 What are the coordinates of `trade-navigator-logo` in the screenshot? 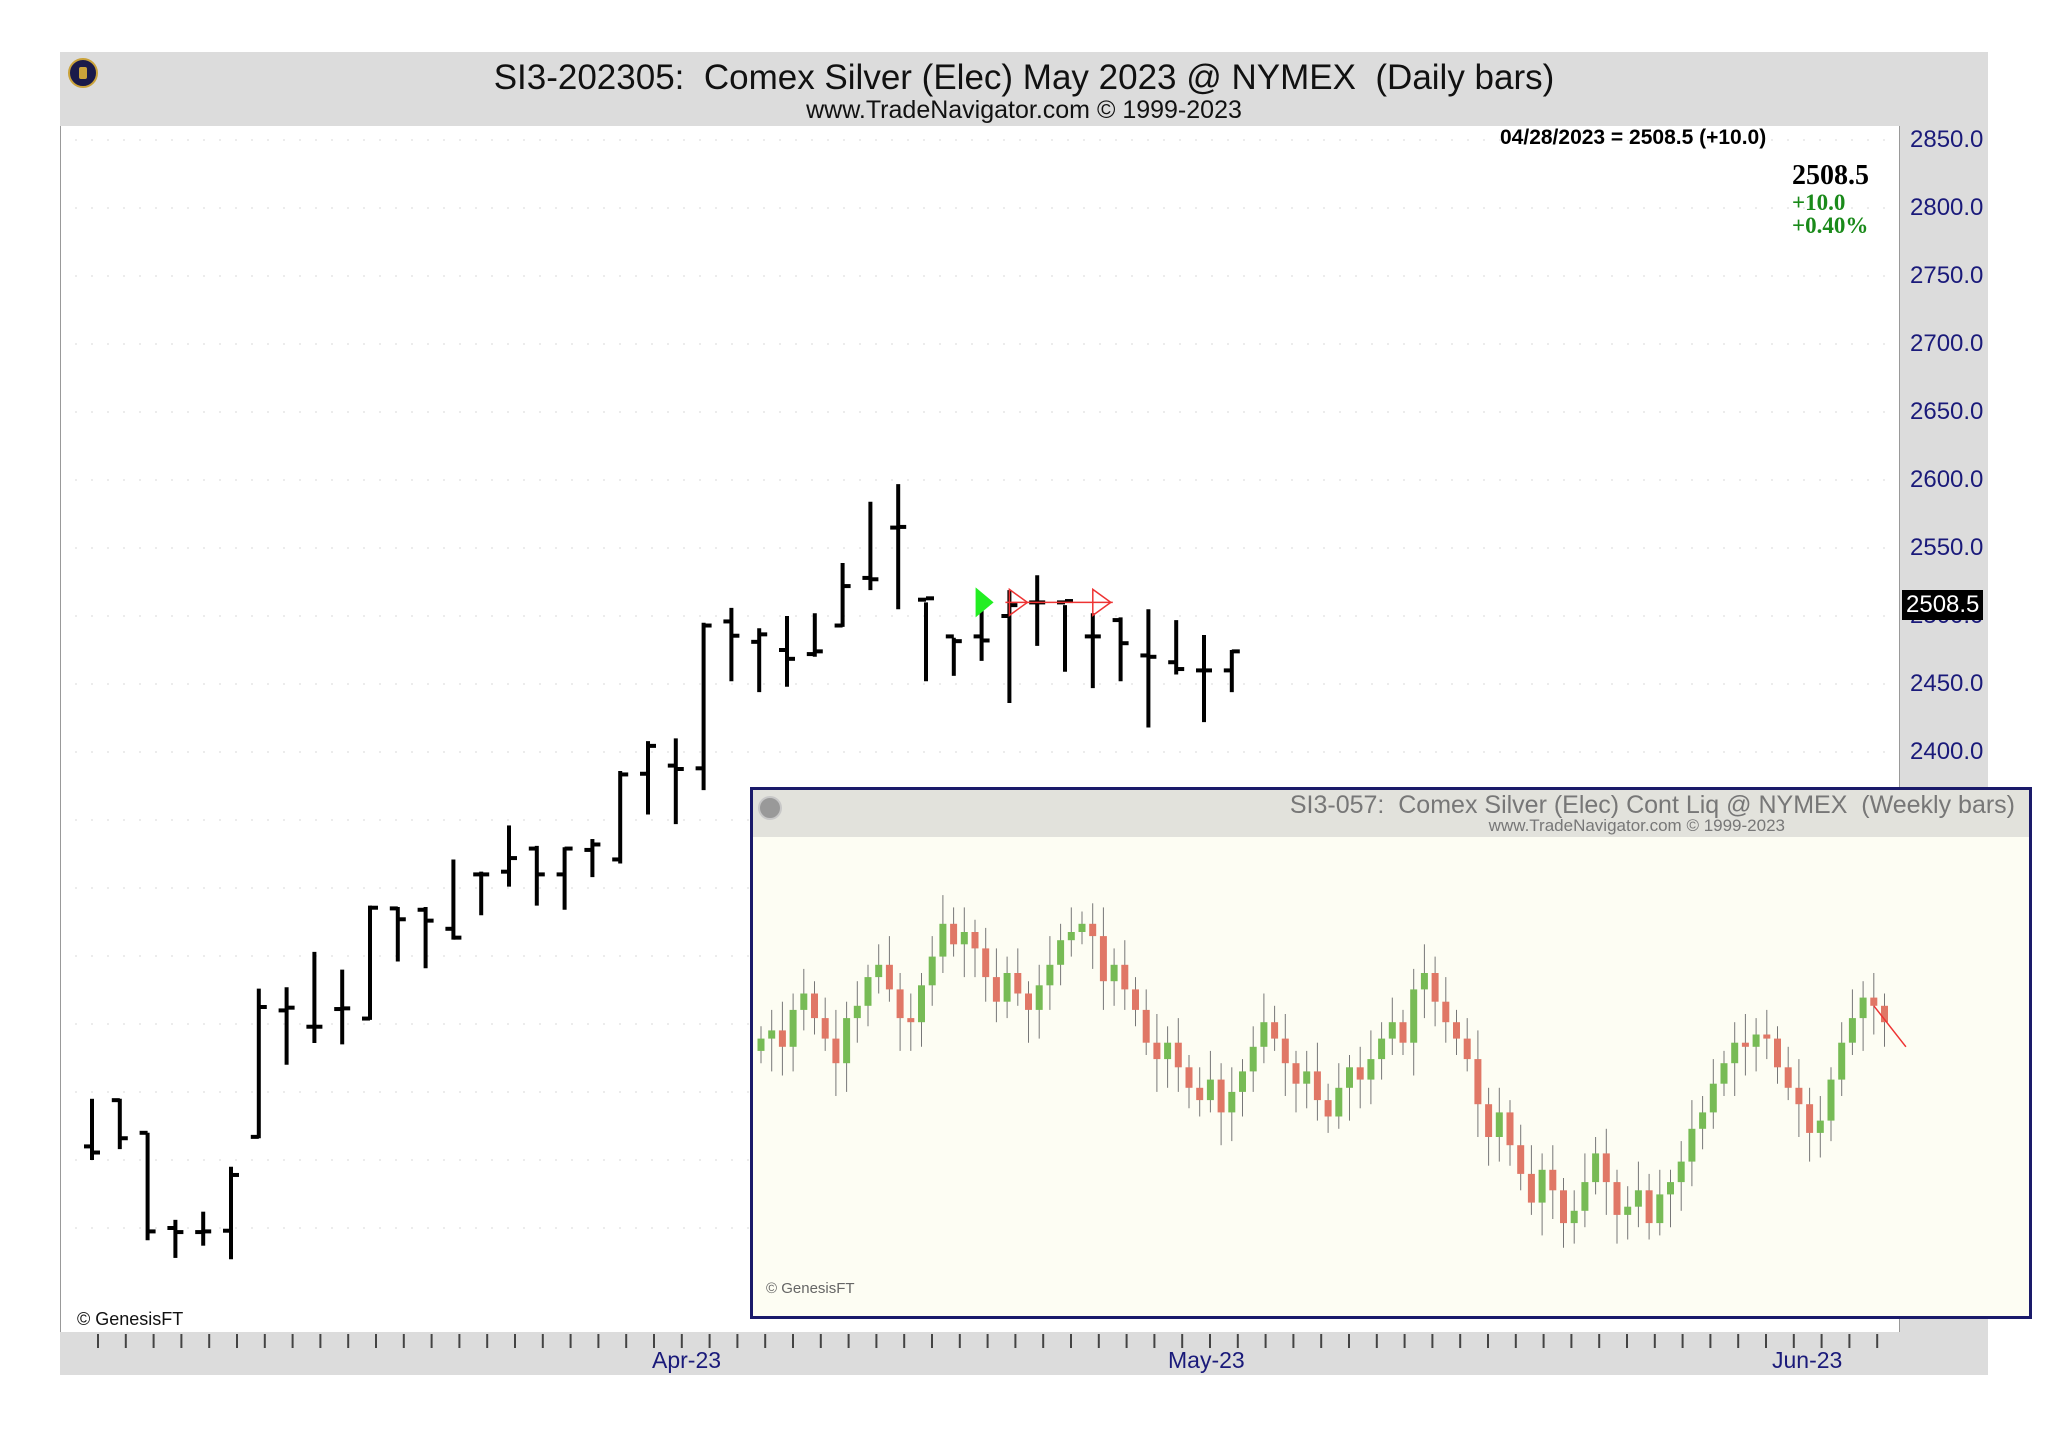 It's located at (83, 73).